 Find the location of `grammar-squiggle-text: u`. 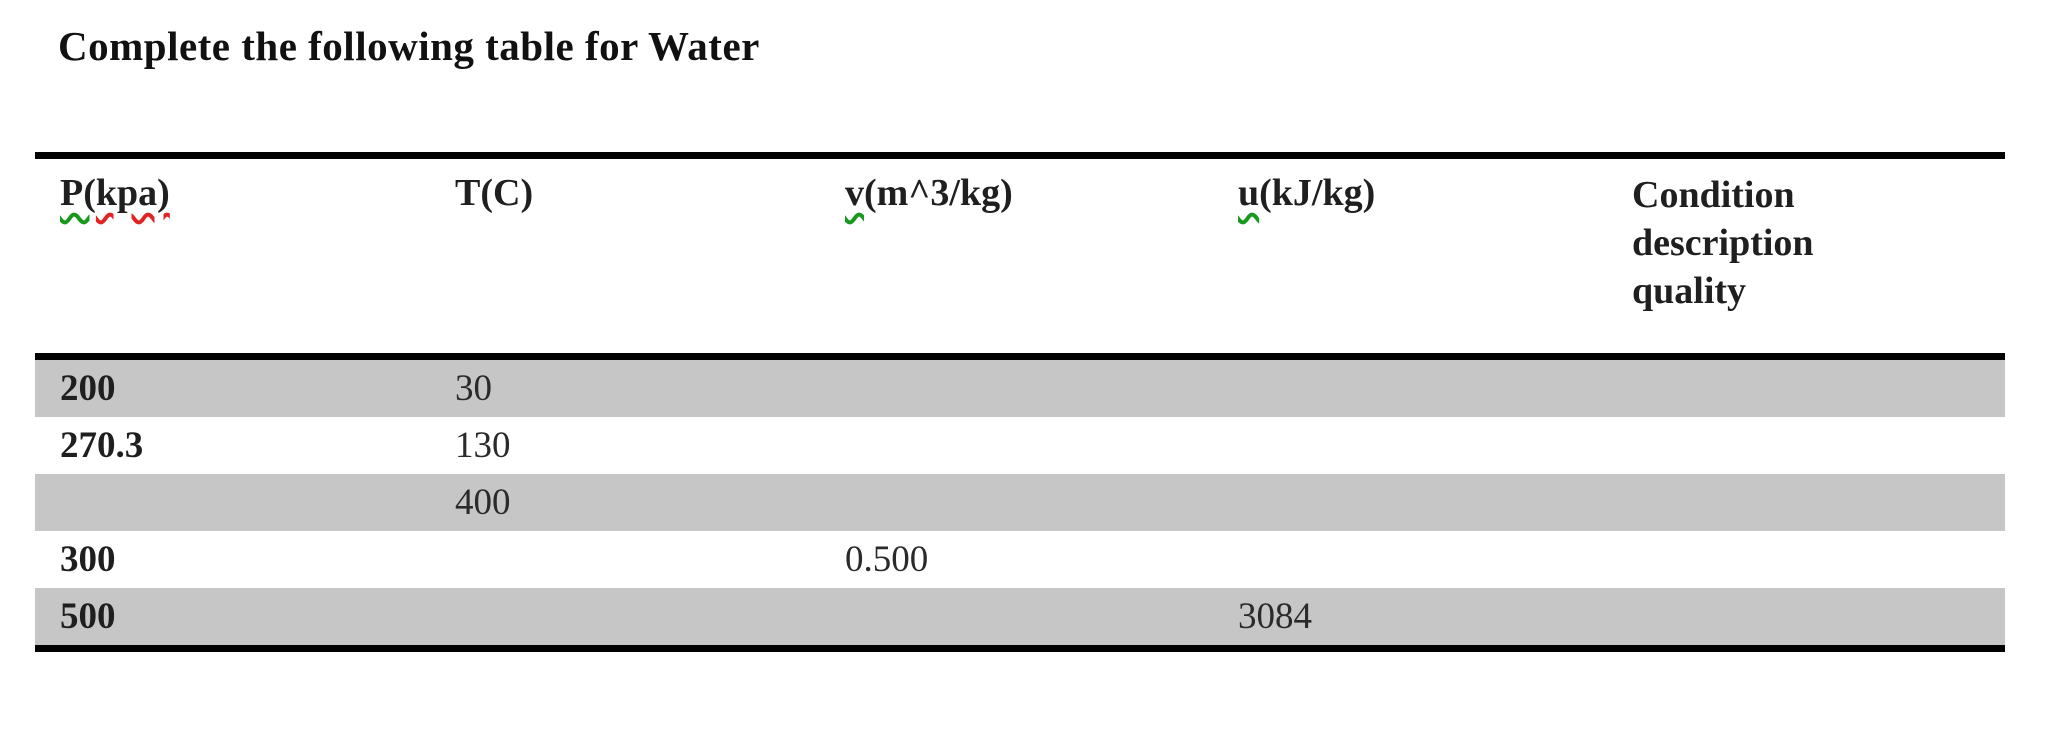

grammar-squiggle-text: u is located at coordinates (1249, 193).